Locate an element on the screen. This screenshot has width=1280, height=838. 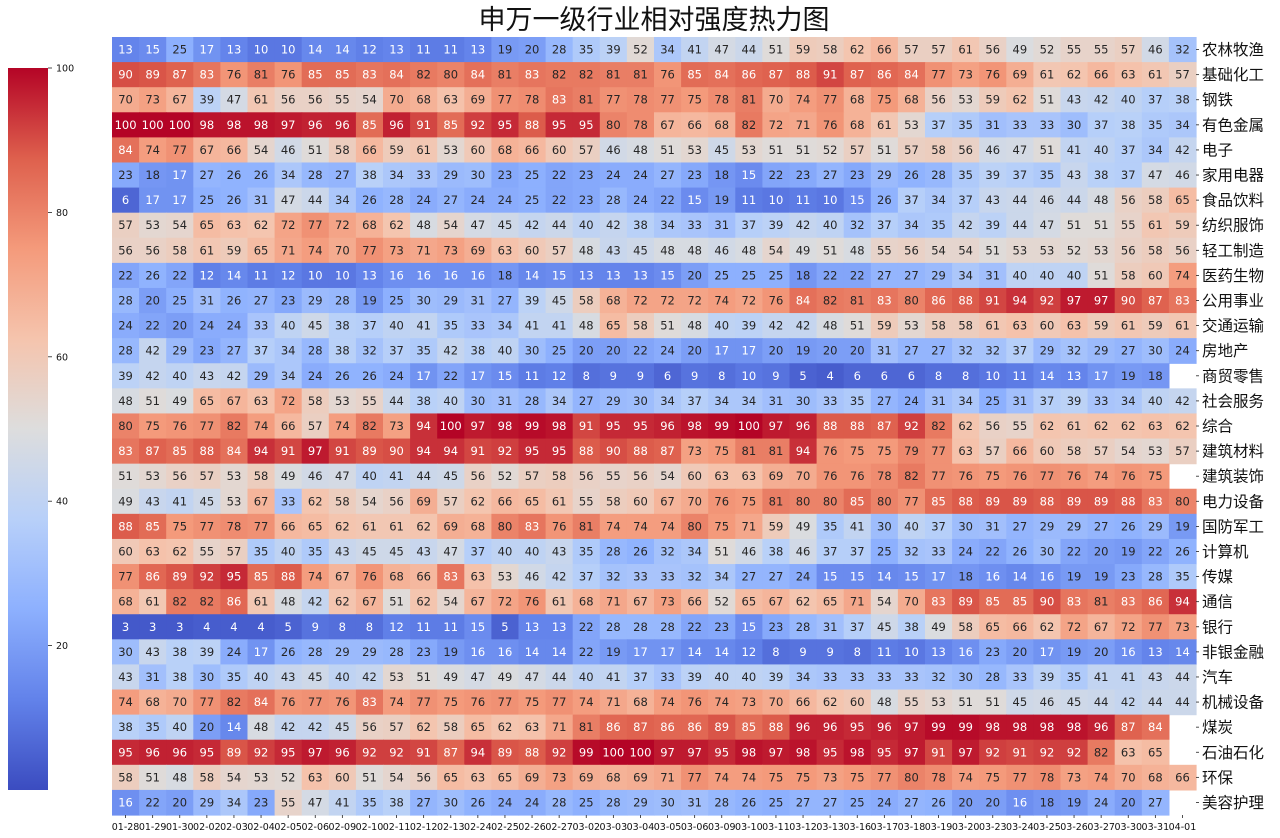
cell-value-label: 38 is located at coordinates (423, 401).